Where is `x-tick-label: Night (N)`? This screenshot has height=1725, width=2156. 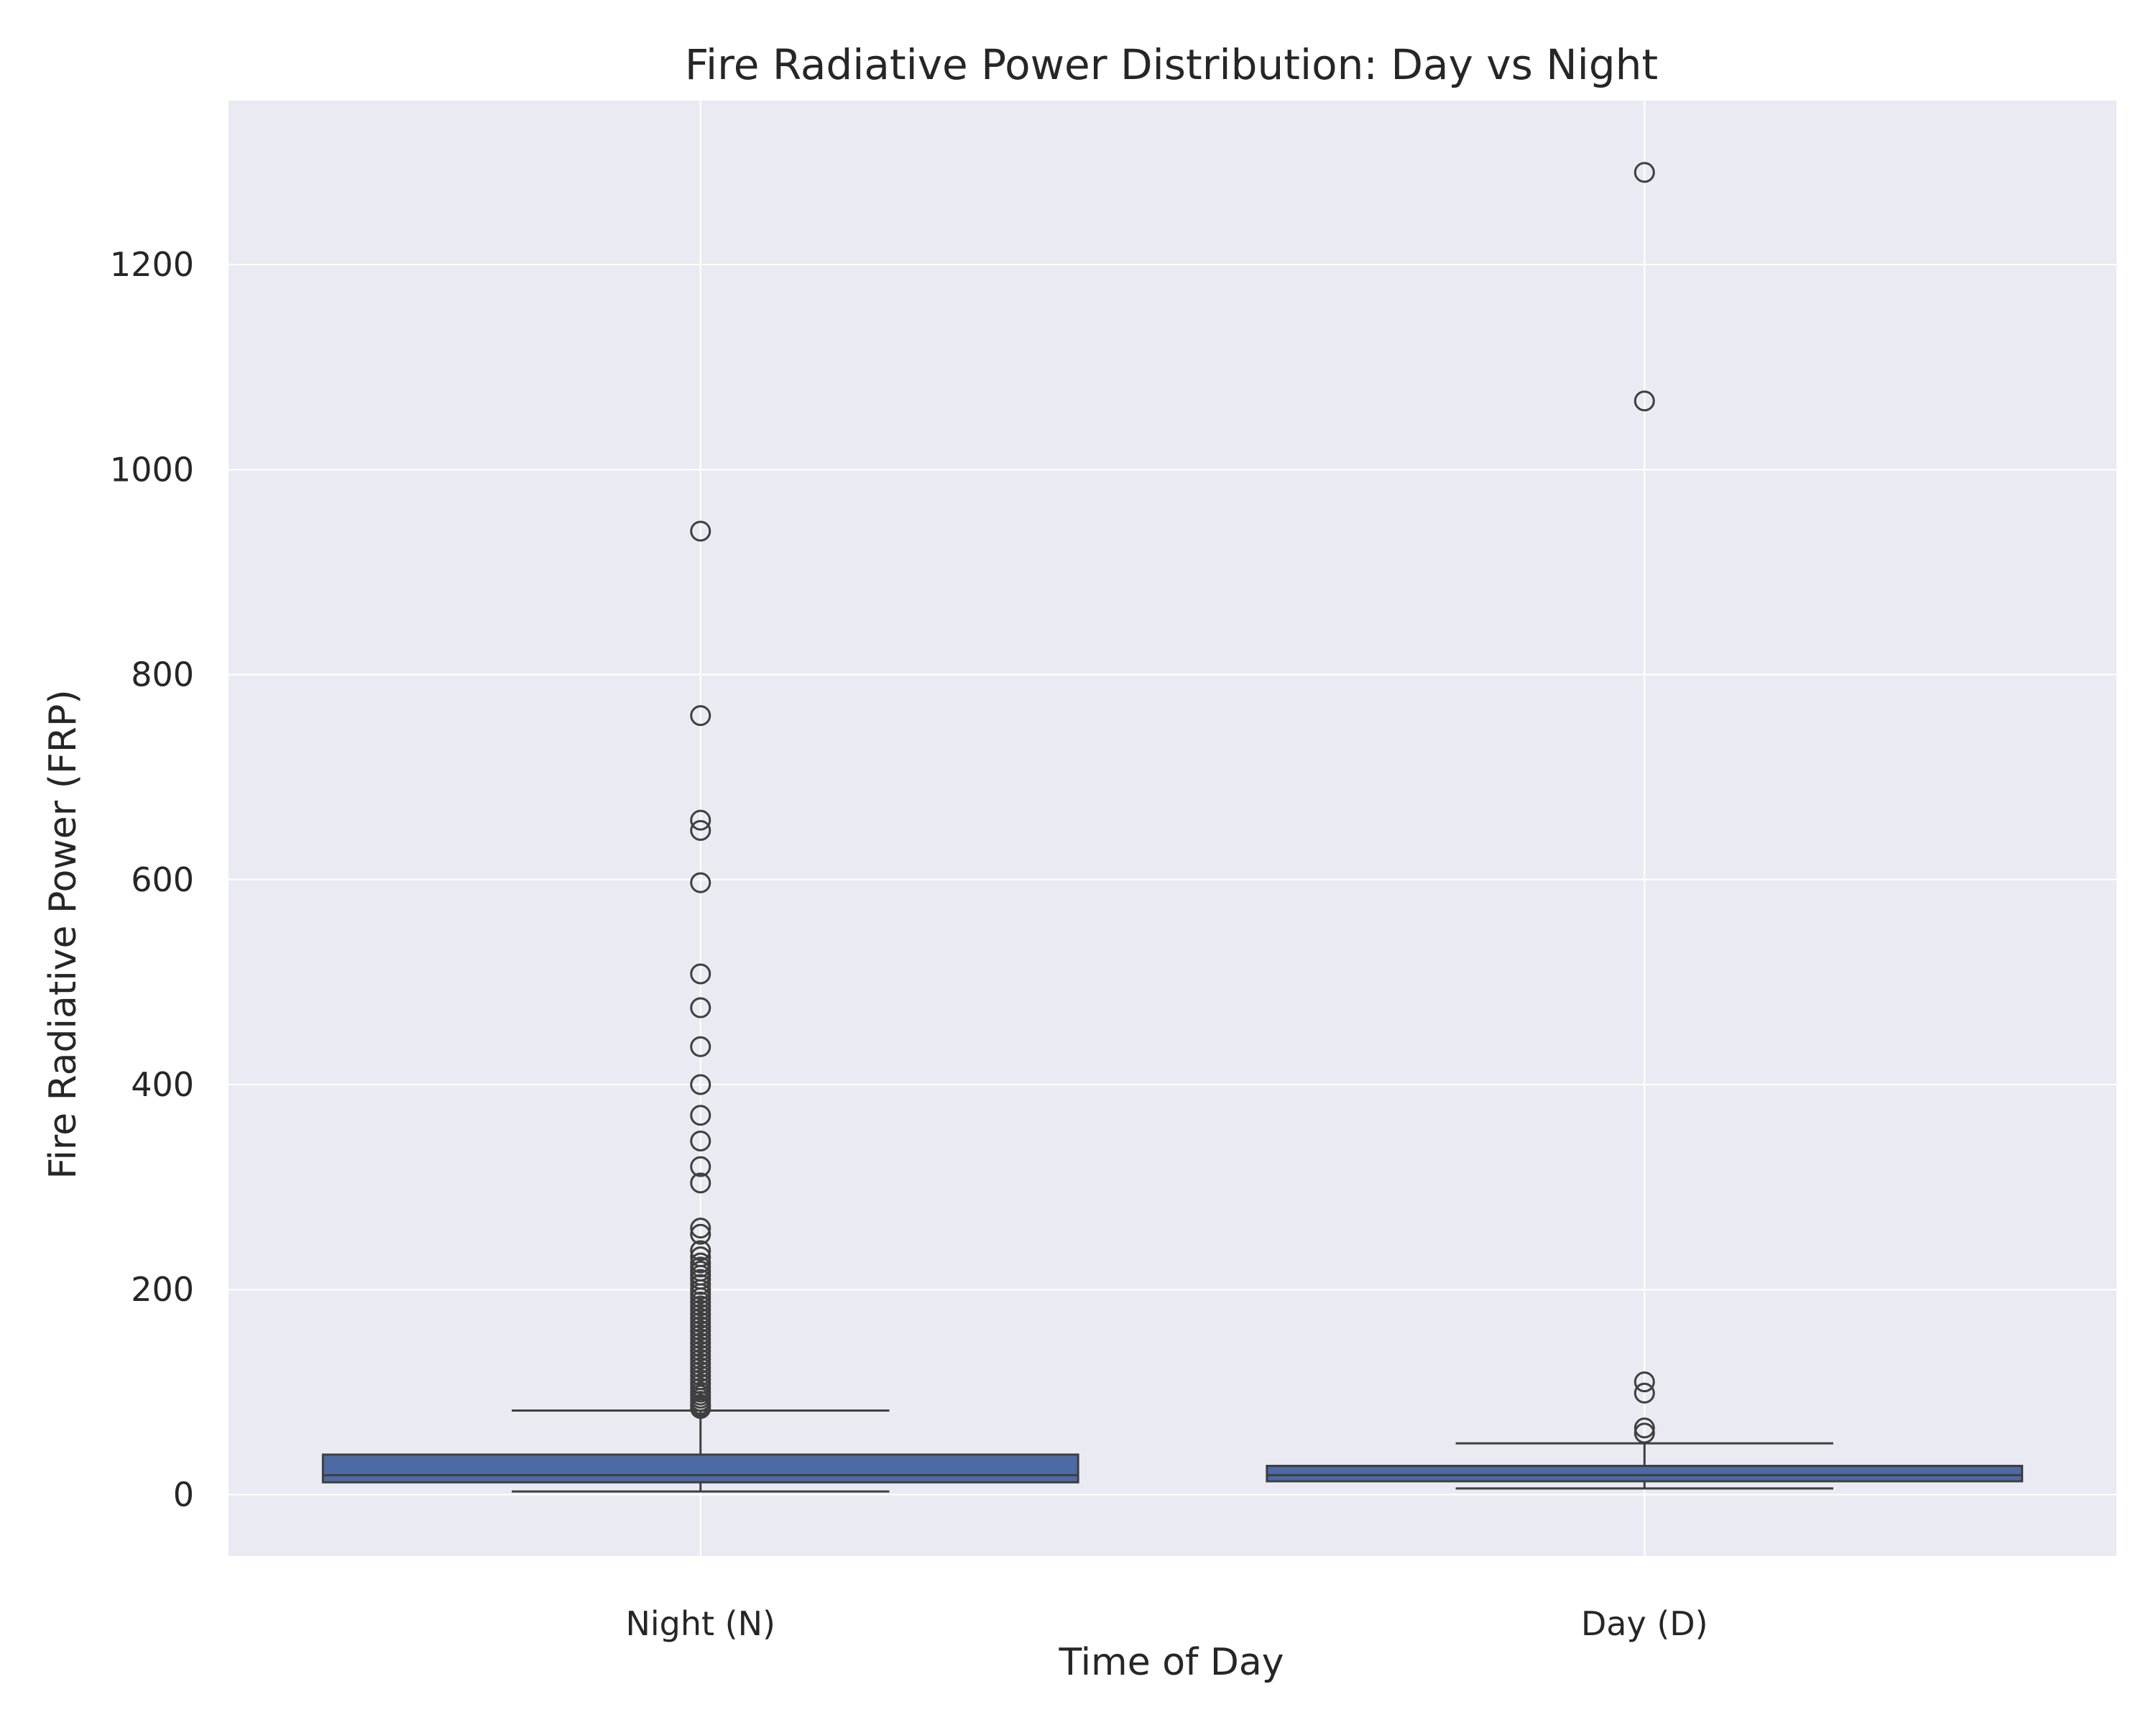 x-tick-label: Night (N) is located at coordinates (700, 1623).